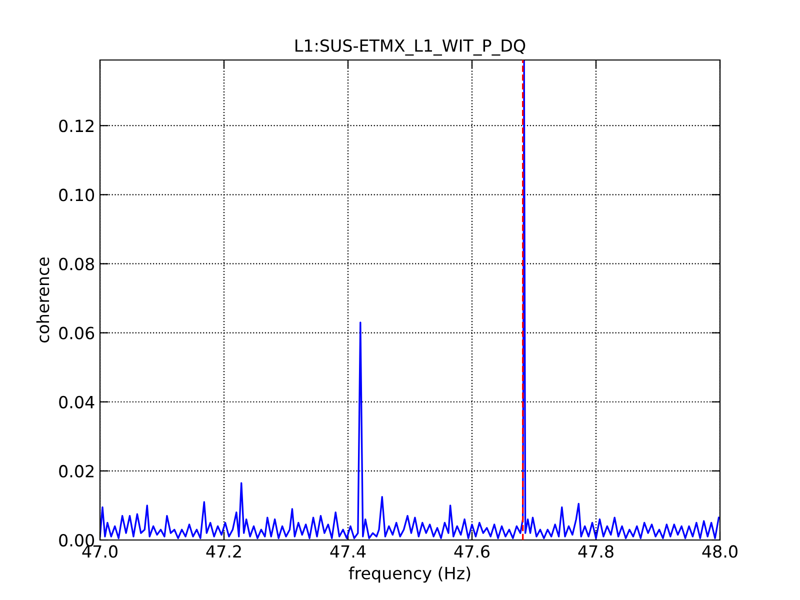  Describe the element at coordinates (348, 551) in the screenshot. I see `x-tick-label: 47.4` at that location.